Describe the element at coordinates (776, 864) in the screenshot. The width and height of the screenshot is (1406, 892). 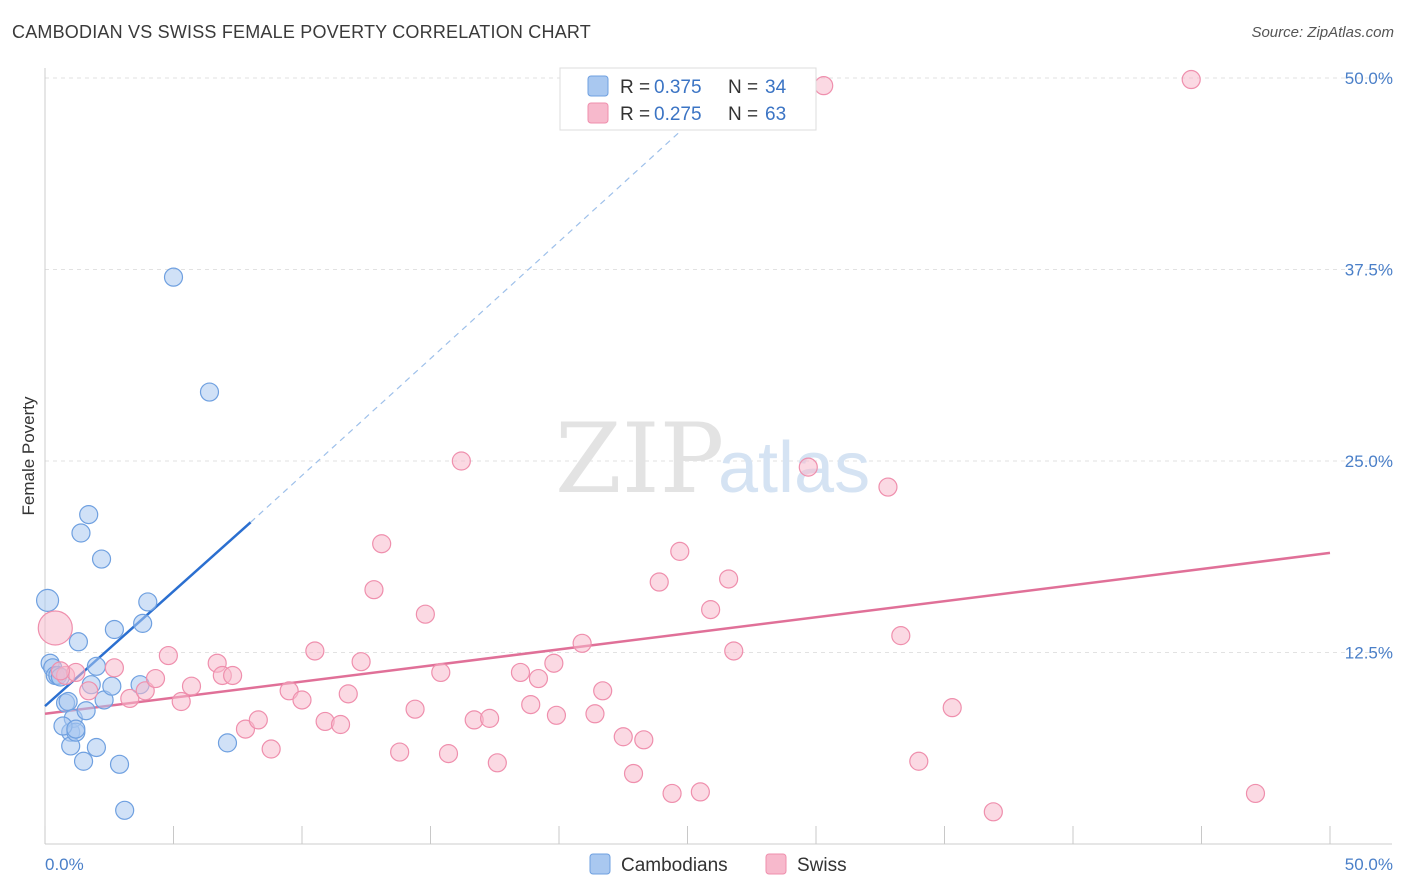
I see `legend-bottom-swatch-swiss` at that location.